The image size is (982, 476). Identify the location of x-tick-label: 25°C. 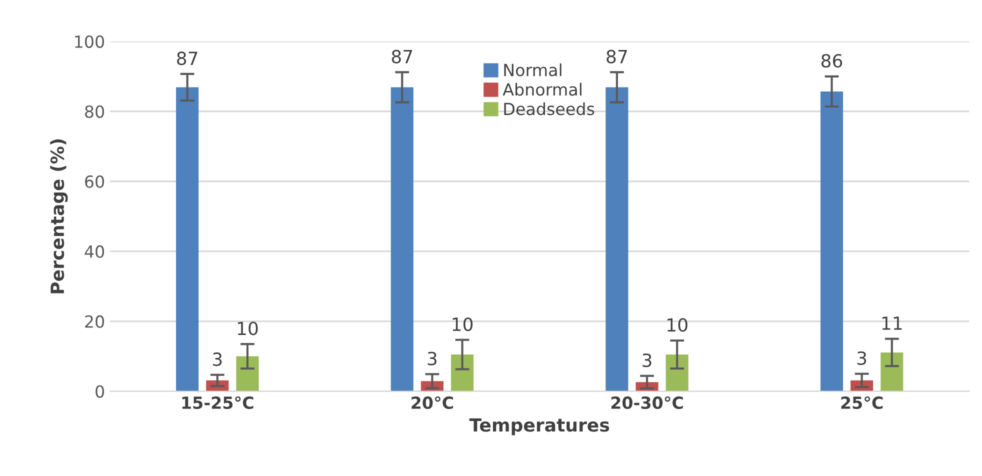
(862, 403).